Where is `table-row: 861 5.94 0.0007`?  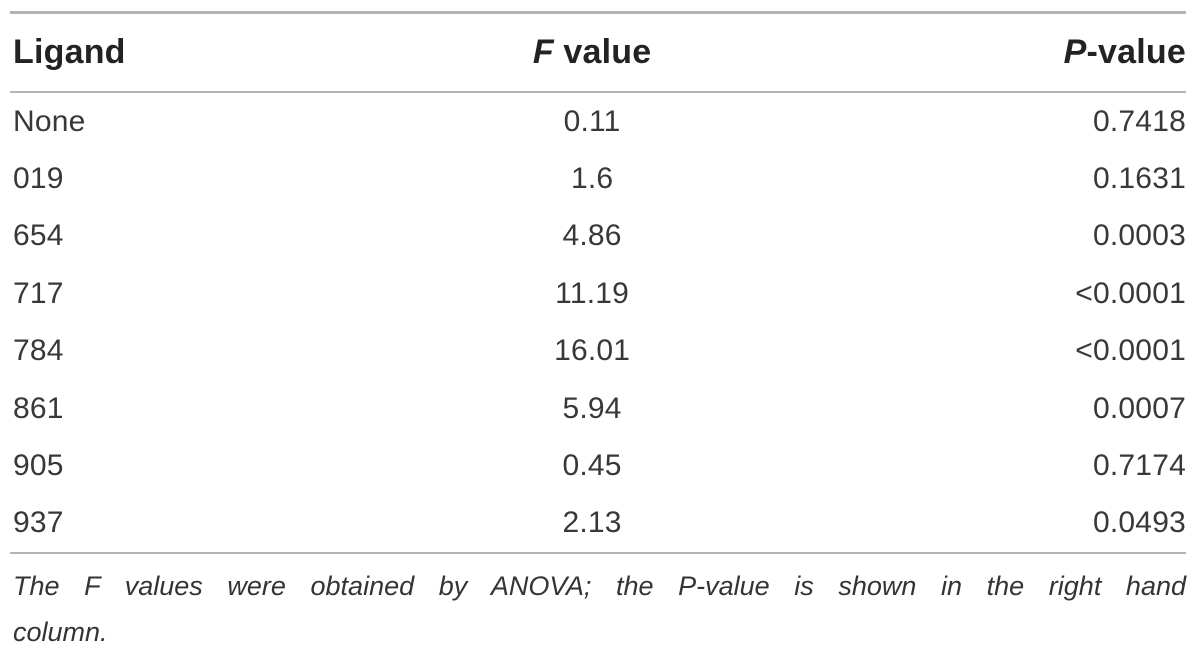
table-row: 861 5.94 0.0007 is located at coordinates (598, 408).